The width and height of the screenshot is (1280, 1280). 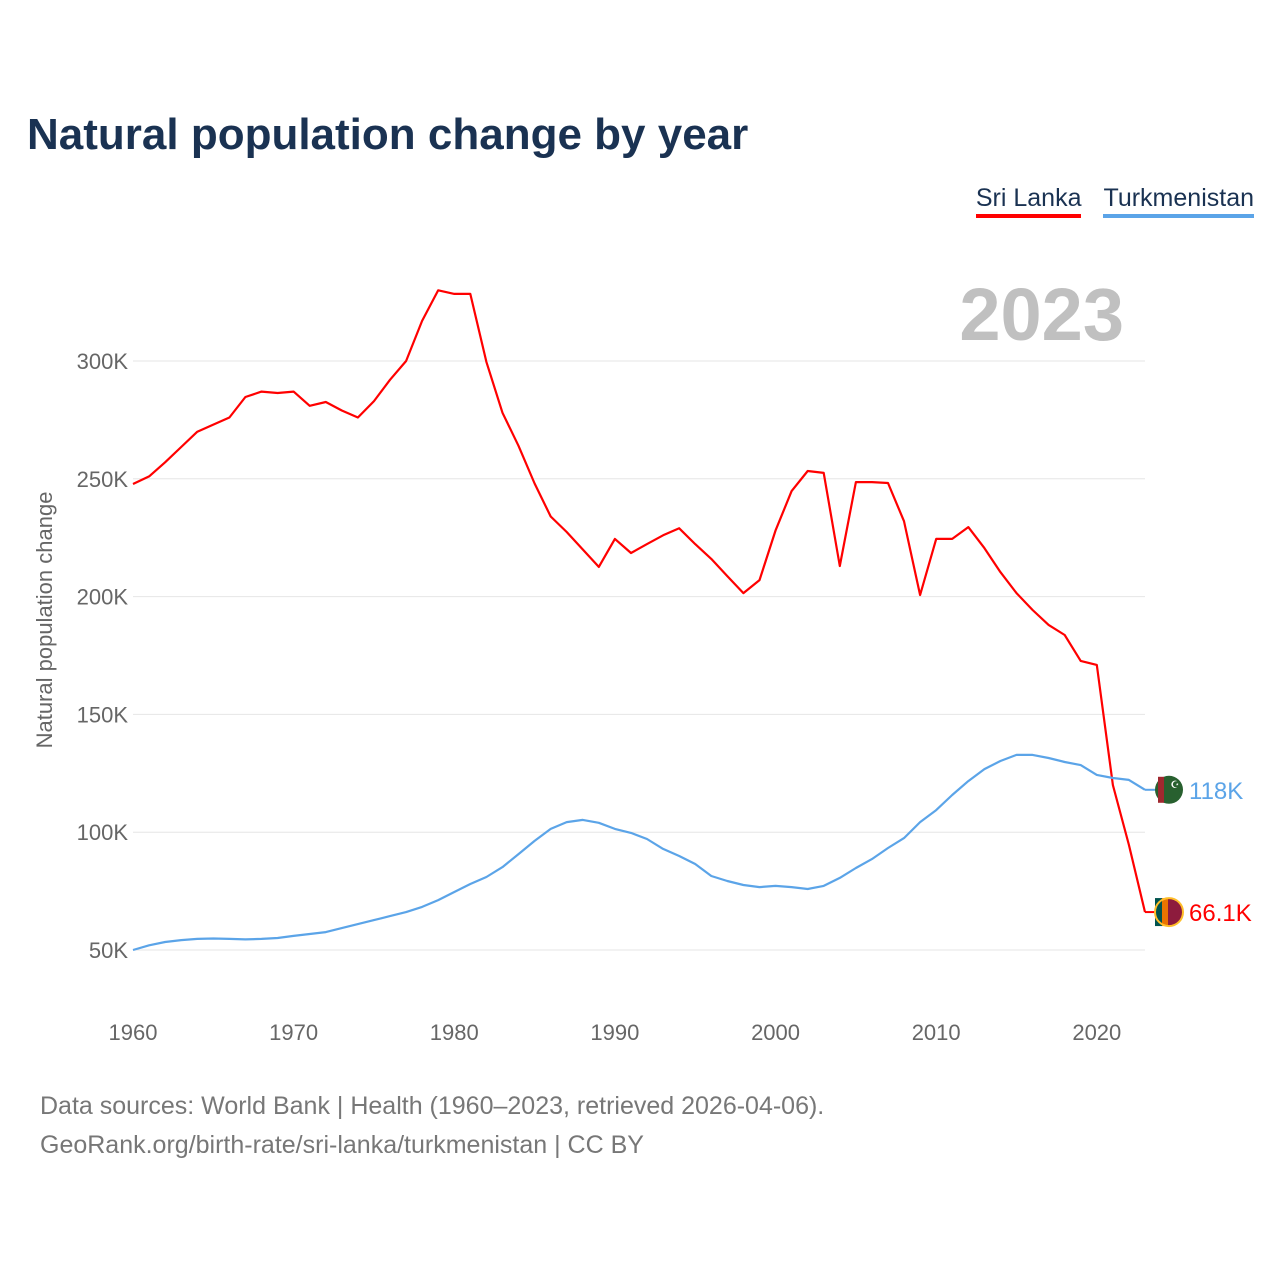 I want to click on y-tick-label: 250K, so click(x=103, y=479).